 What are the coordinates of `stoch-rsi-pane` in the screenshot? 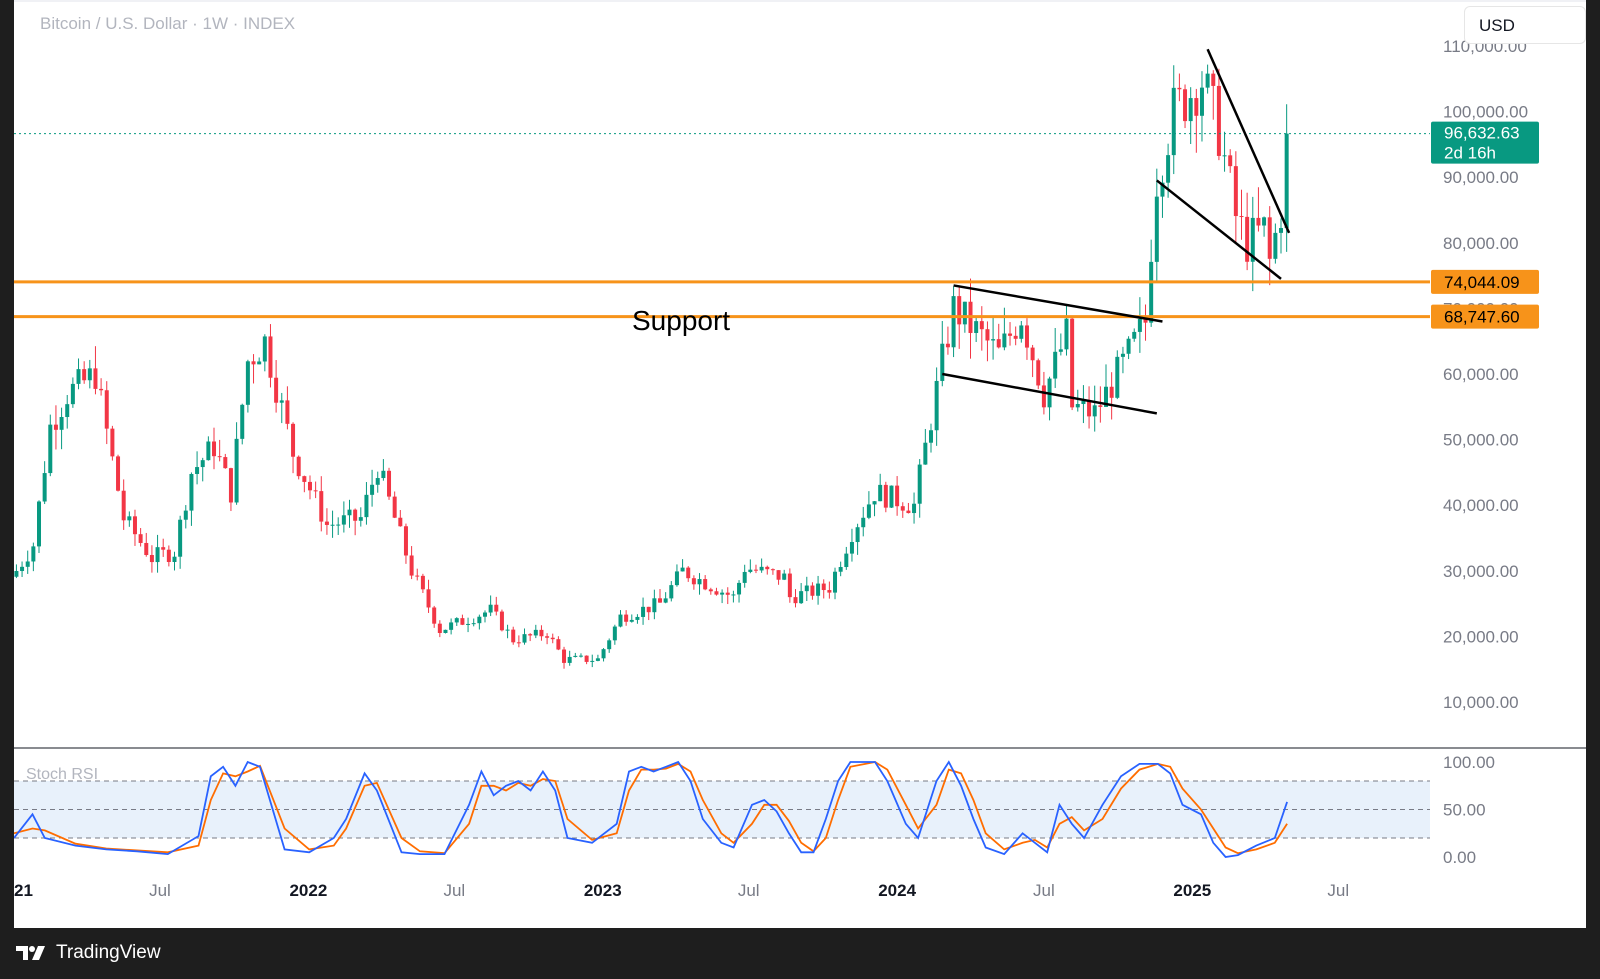 It's located at (651, 809).